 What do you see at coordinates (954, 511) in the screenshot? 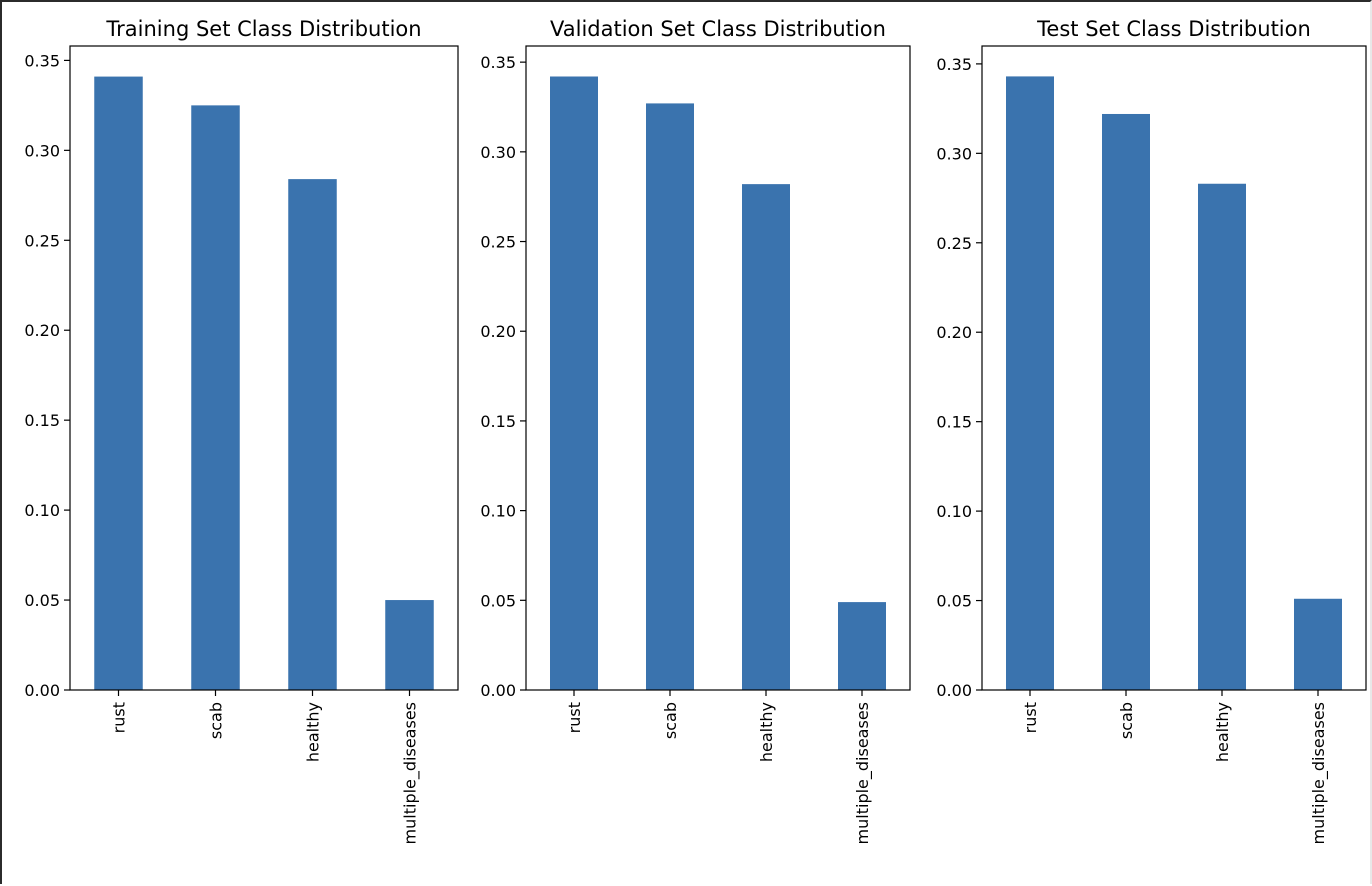
I see `test-ytick-label: 0.10` at bounding box center [954, 511].